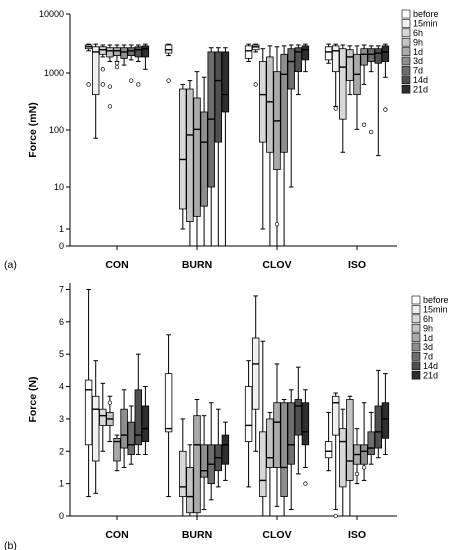  What do you see at coordinates (430, 366) in the screenshot?
I see `legend-label: 14d` at bounding box center [430, 366].